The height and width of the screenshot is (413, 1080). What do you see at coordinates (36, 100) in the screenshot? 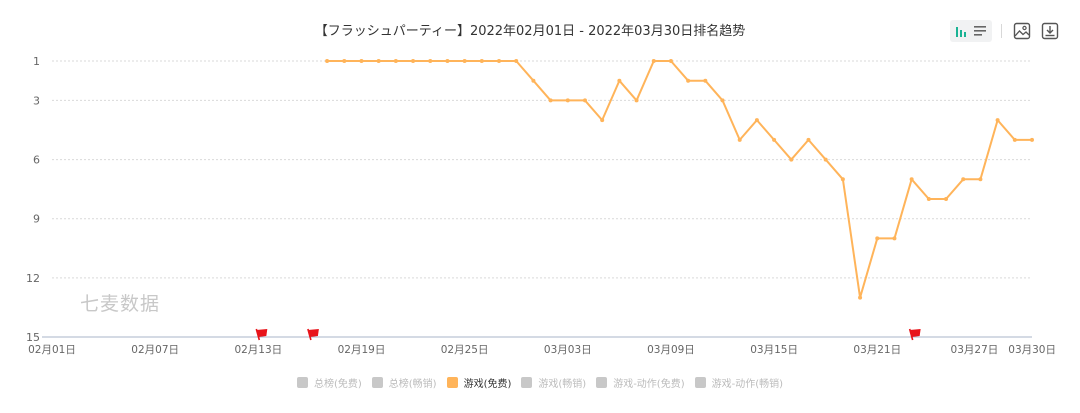
I see `y-tick-label: 3` at bounding box center [36, 100].